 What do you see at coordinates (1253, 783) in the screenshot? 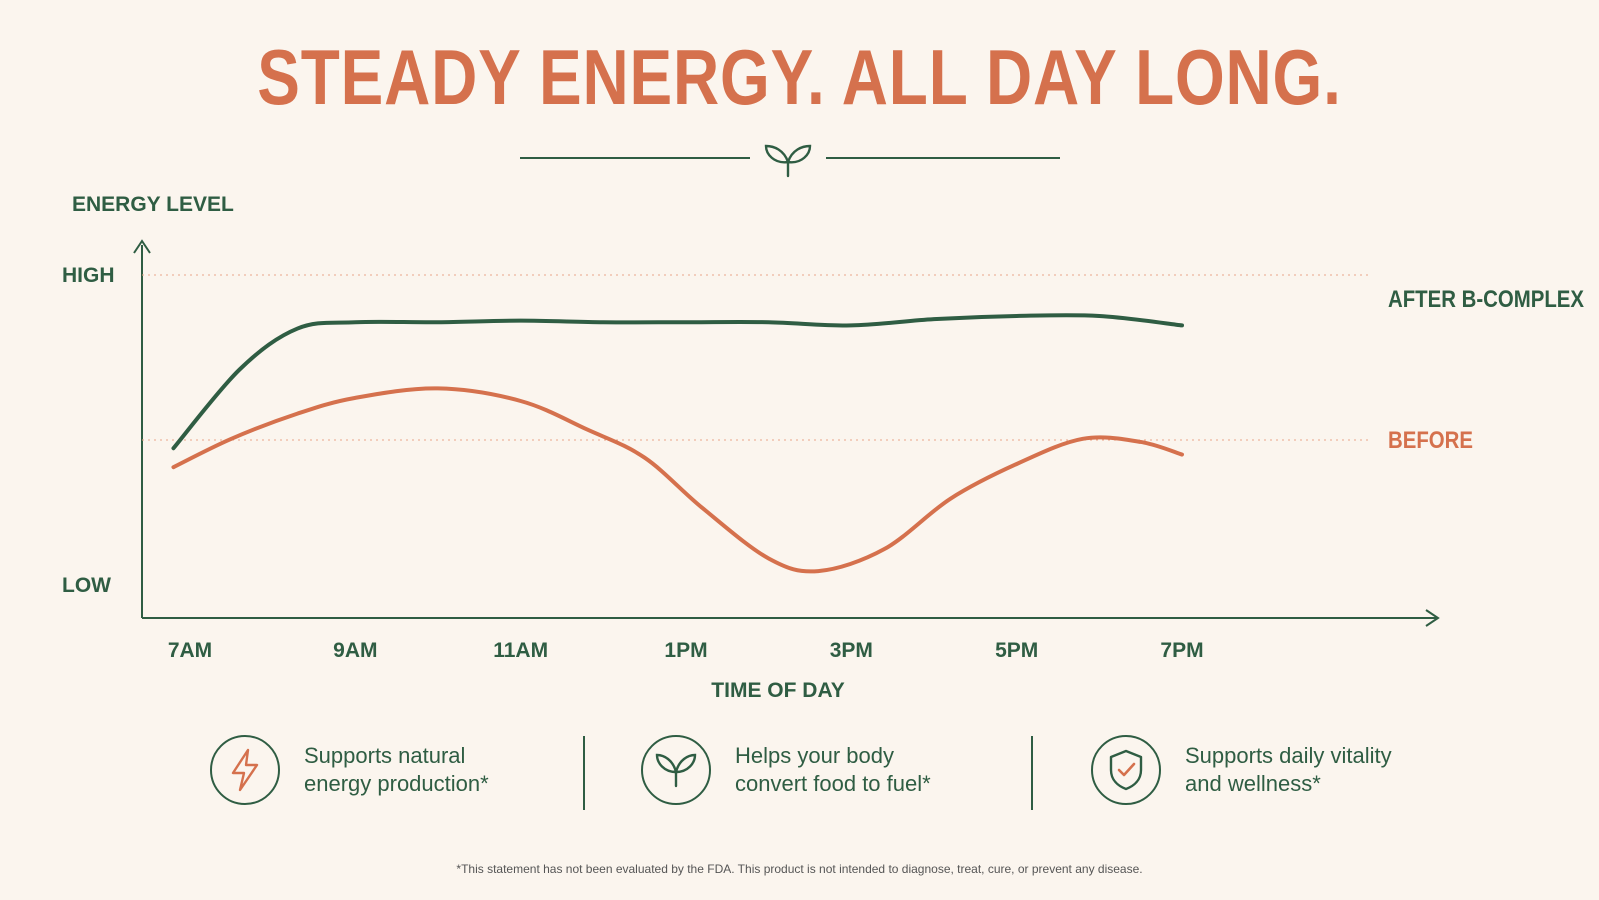
I see `feature-vitality-line2: and wellness*` at bounding box center [1253, 783].